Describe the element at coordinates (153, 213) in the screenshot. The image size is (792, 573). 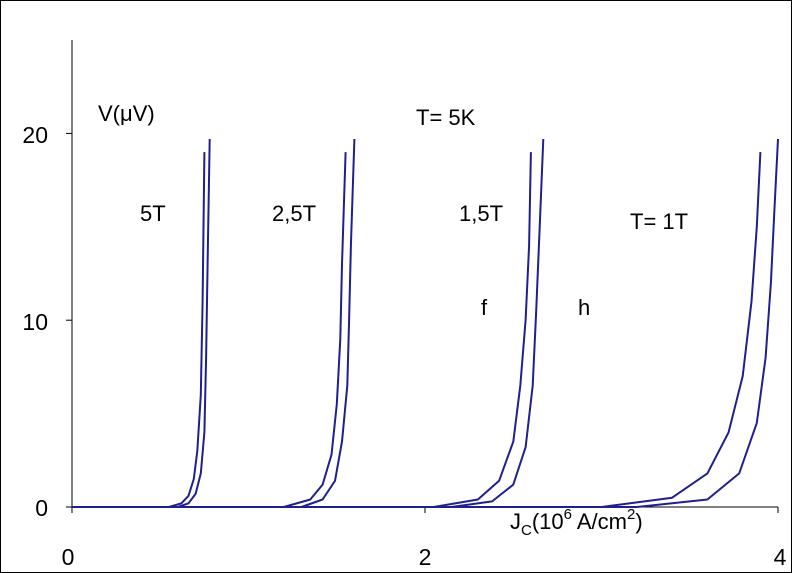
I see `field-label-5t: 5T` at that location.